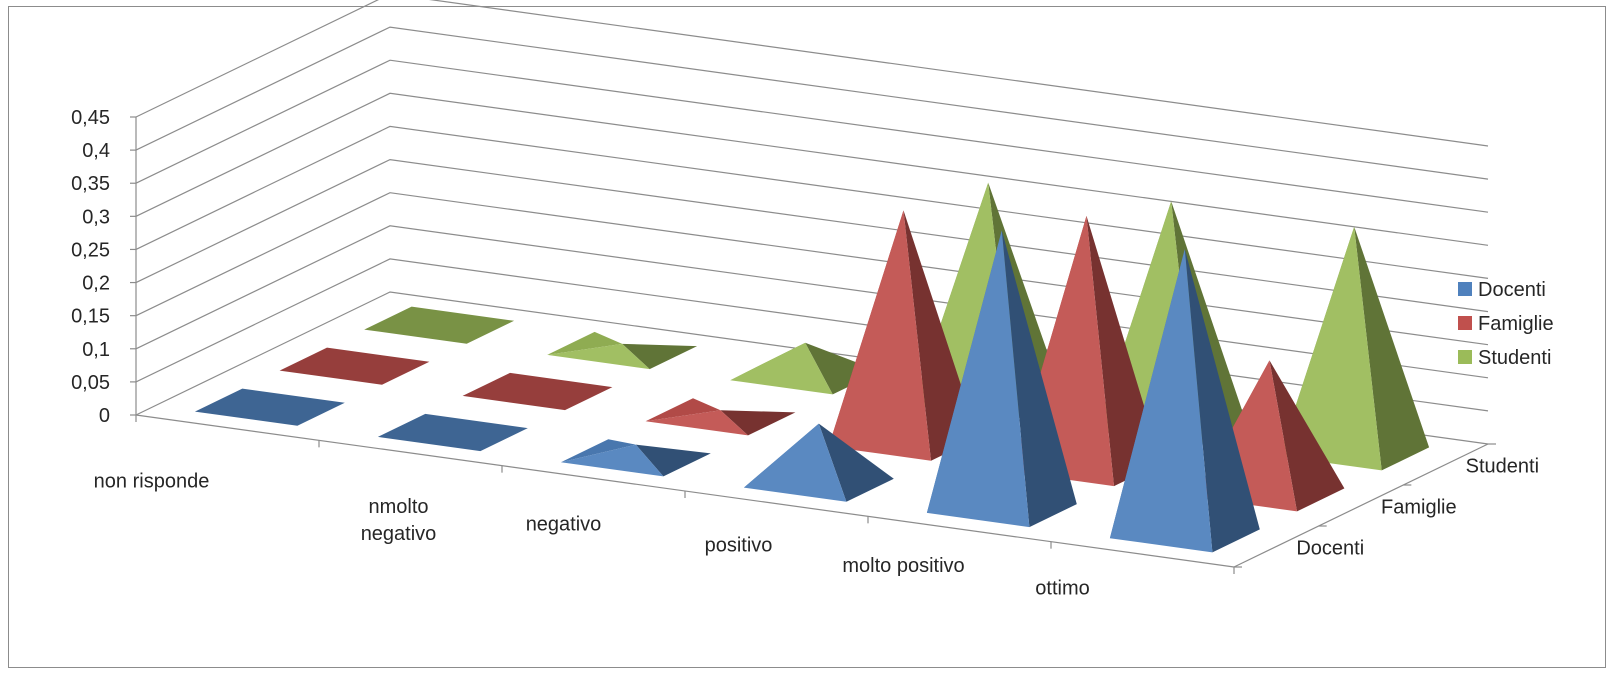 The image size is (1616, 674). I want to click on x-tick-label-nmolto-negativo: negativo, so click(399, 534).